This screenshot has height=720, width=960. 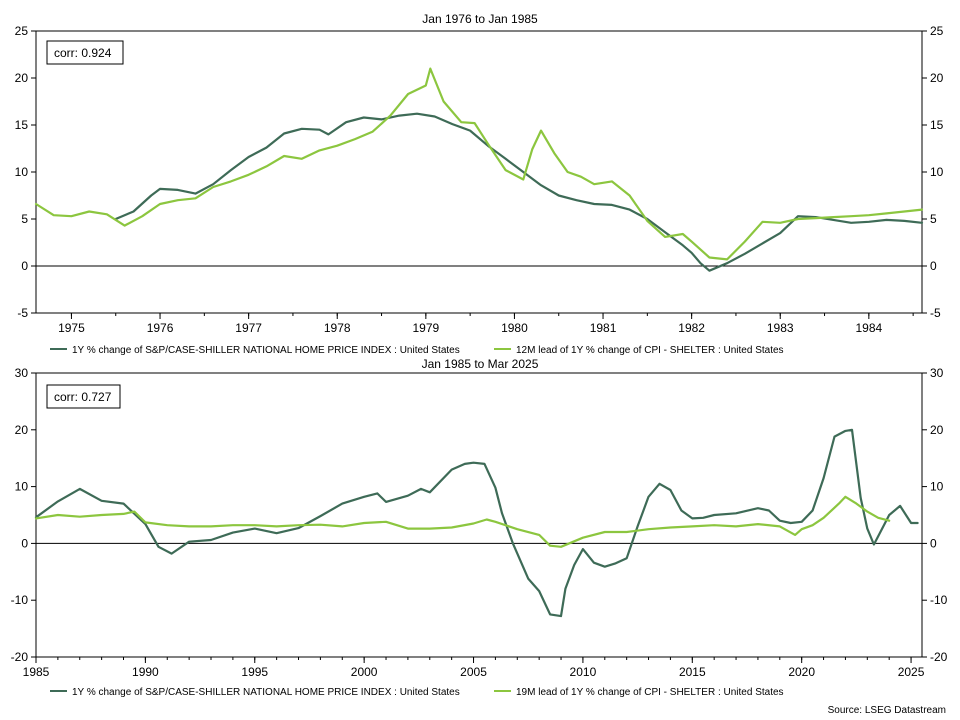 What do you see at coordinates (937, 125) in the screenshot?
I see `y-tick-label-right: 15` at bounding box center [937, 125].